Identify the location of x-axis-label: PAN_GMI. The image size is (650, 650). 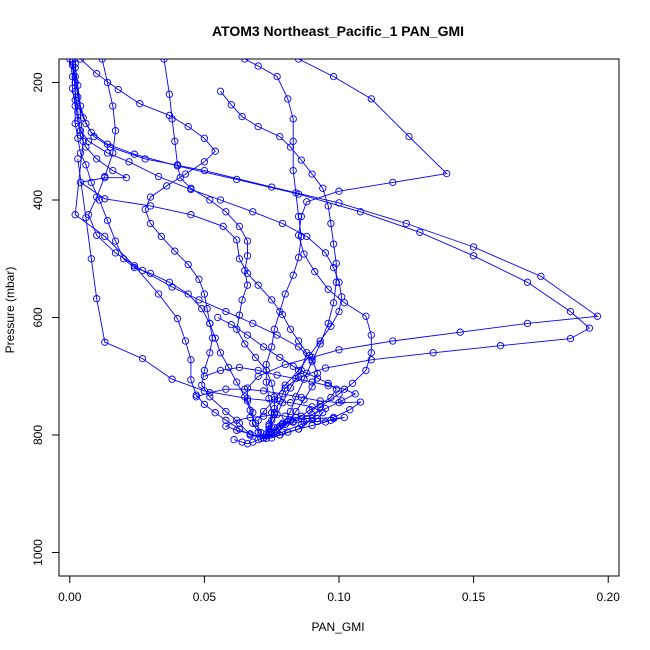
(337, 627).